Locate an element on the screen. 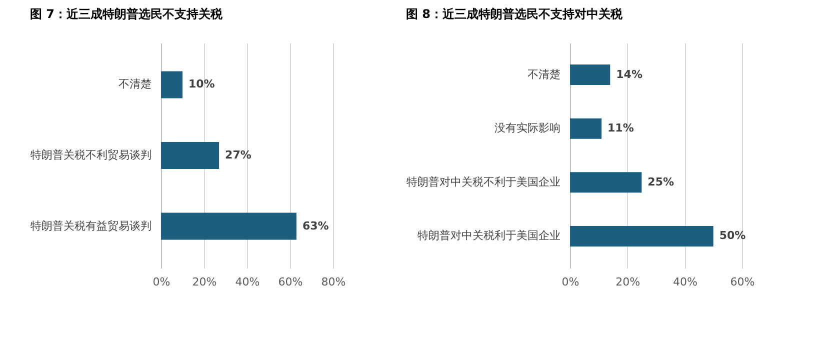 This screenshot has height=339, width=816. data-label: 25% is located at coordinates (661, 181).